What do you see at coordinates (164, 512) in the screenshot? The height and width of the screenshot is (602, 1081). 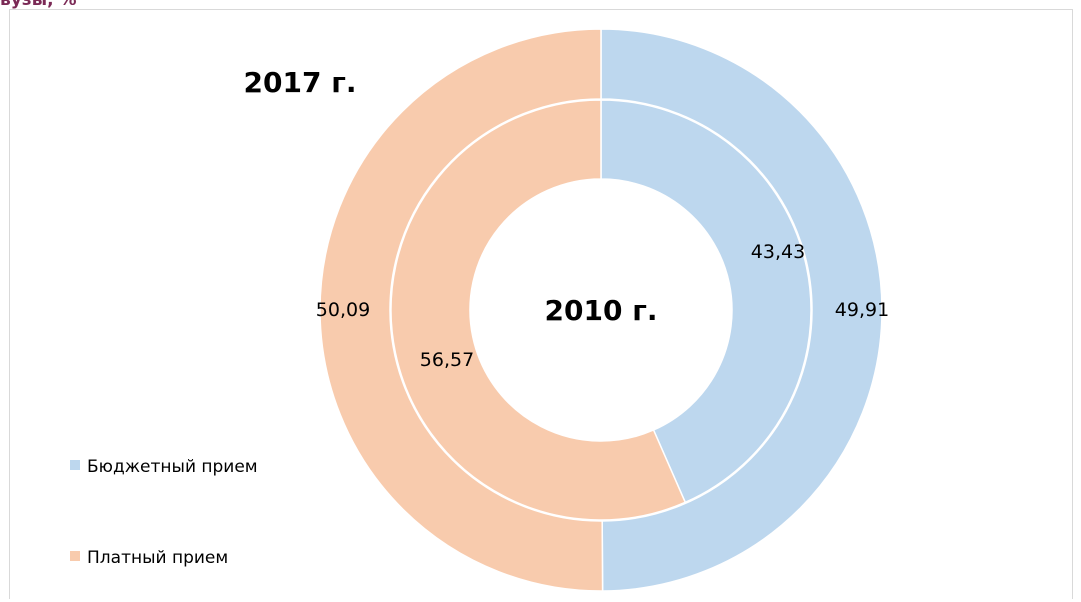 I see `legend: Бюджетный прием Платный прием` at bounding box center [164, 512].